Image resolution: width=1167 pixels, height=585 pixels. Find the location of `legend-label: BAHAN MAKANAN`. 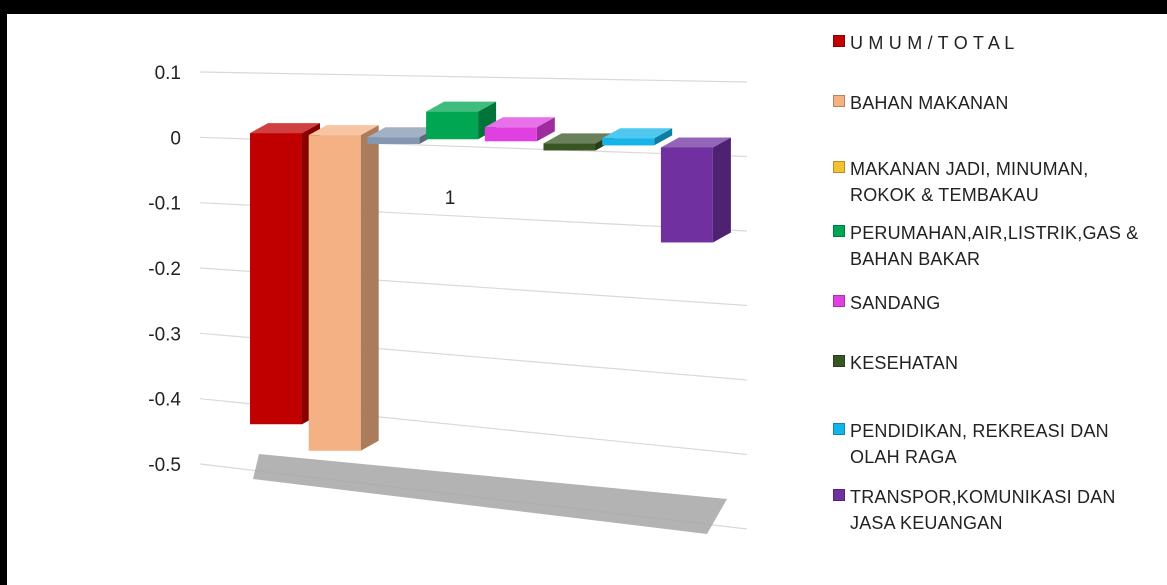

legend-label: BAHAN MAKANAN is located at coordinates (929, 103).